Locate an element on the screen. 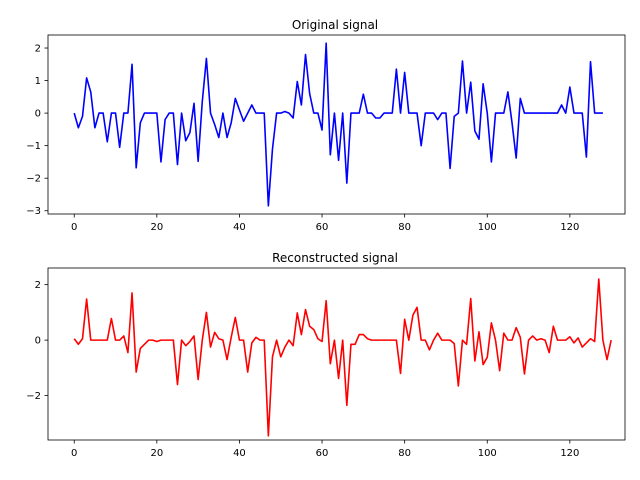 This screenshot has height=480, width=640. original-signal-ytick-label: −1 is located at coordinates (33, 146).